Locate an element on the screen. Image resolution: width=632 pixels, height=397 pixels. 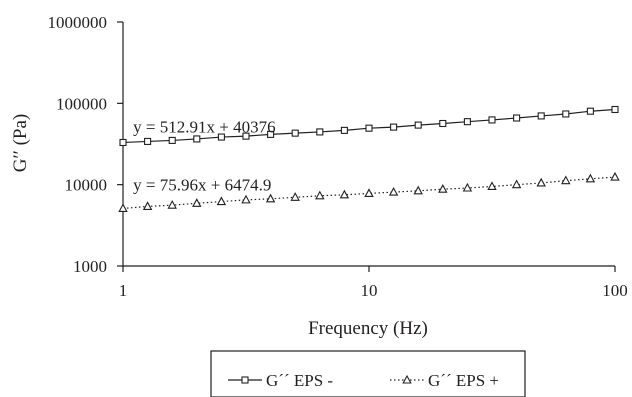
legend-item: G´´ EPS - is located at coordinates (280, 380).